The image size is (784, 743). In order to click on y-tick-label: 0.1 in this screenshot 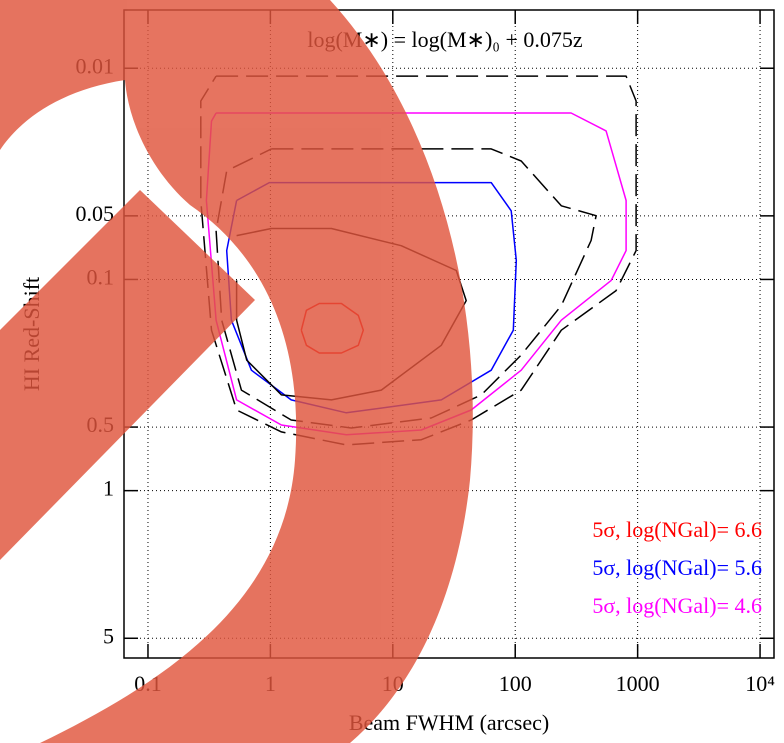, I will do `click(101, 276)`.